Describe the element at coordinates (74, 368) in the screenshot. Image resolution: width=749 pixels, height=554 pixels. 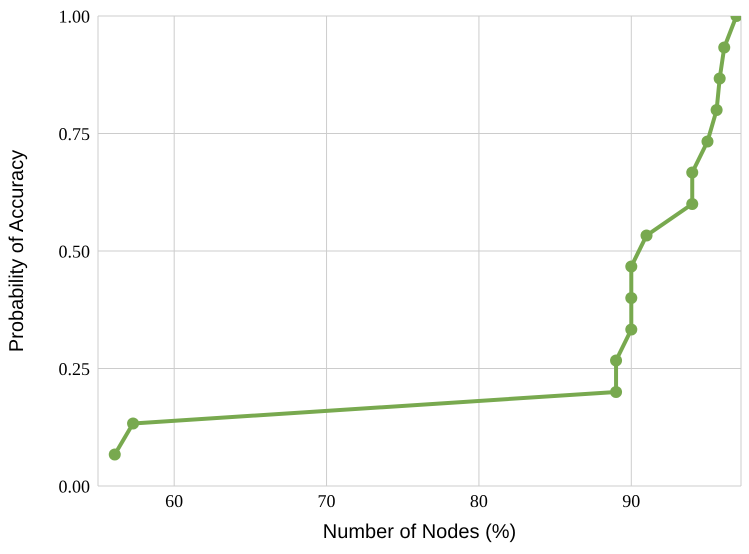
I see `y-tick-label: 0.25` at that location.